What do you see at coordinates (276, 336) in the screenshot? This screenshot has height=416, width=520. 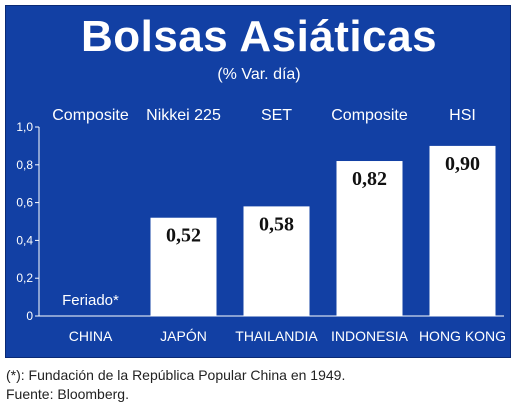 I see `category-label: THAILANDIA` at bounding box center [276, 336].